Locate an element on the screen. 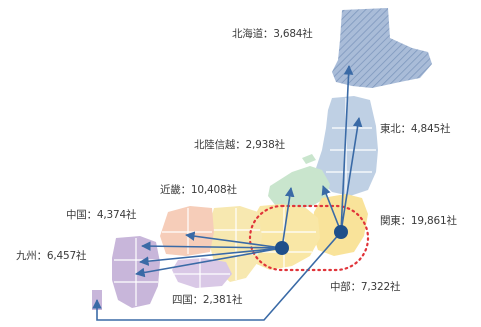  label-kyushu: 九州：6,457社 is located at coordinates (51, 255).